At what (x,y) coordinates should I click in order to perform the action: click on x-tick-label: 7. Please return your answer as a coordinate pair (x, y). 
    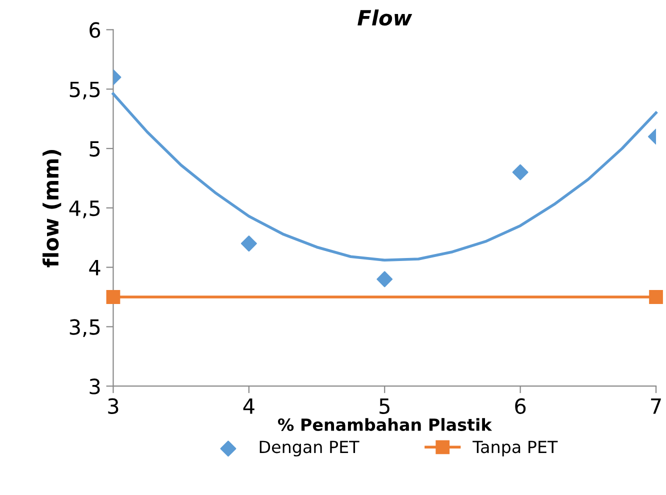
    Looking at the image, I should click on (656, 406).